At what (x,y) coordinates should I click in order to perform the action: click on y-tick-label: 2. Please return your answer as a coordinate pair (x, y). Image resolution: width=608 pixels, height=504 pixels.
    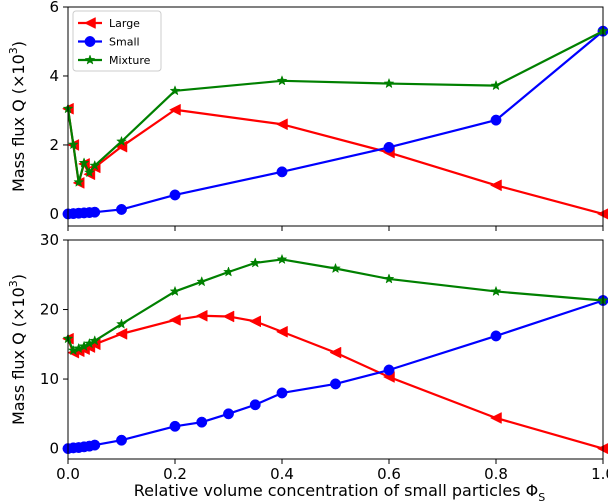
    Looking at the image, I should click on (54, 145).